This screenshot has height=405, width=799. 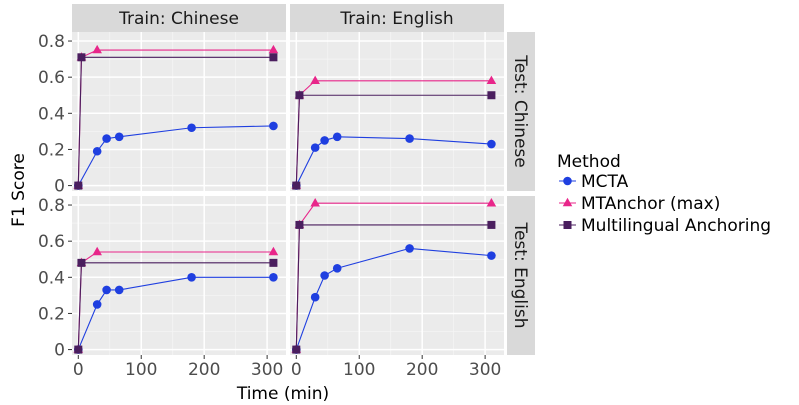 I want to click on column-strip: Train: Chinese, so click(x=179, y=18).